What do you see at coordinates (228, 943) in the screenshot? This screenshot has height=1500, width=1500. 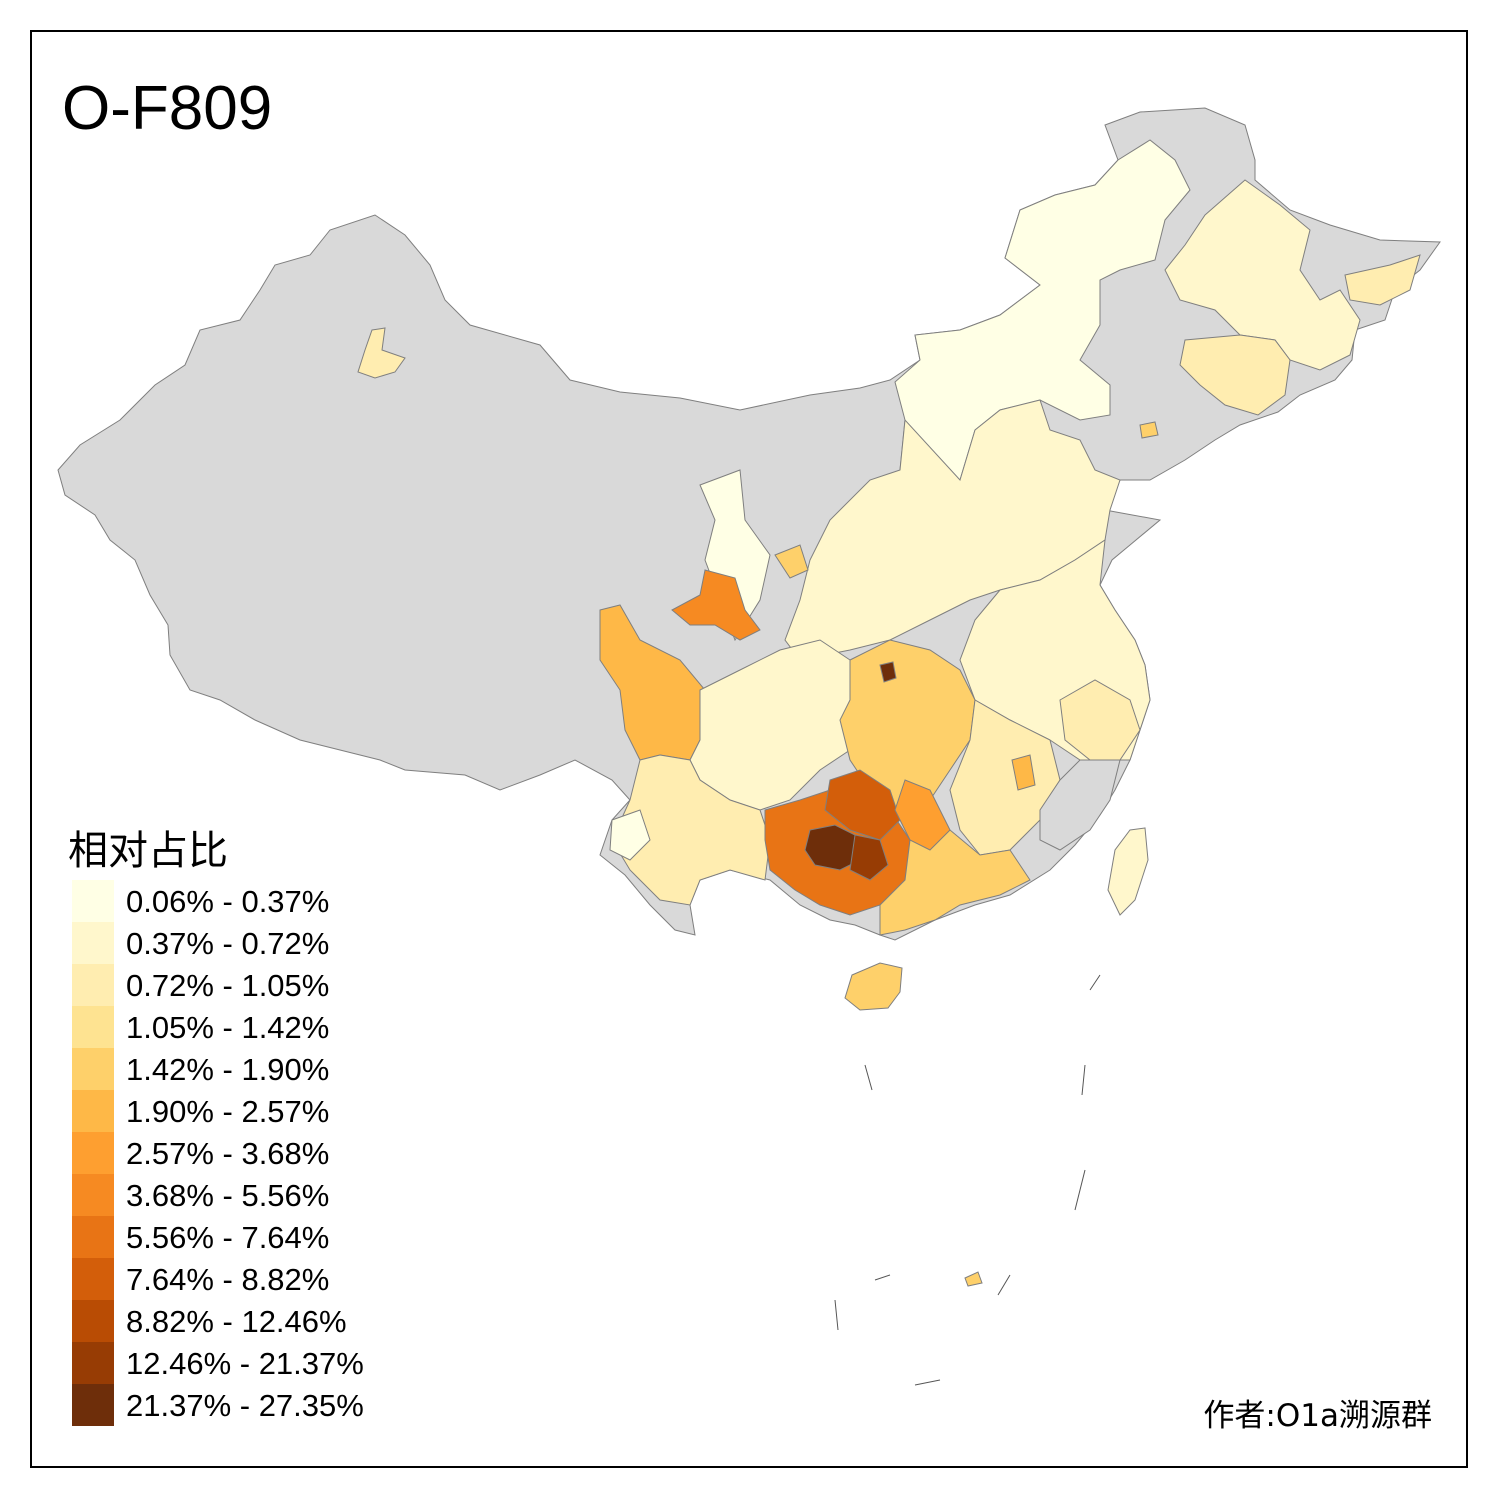 I see `legend-label: 0.37% - 0.72%` at bounding box center [228, 943].